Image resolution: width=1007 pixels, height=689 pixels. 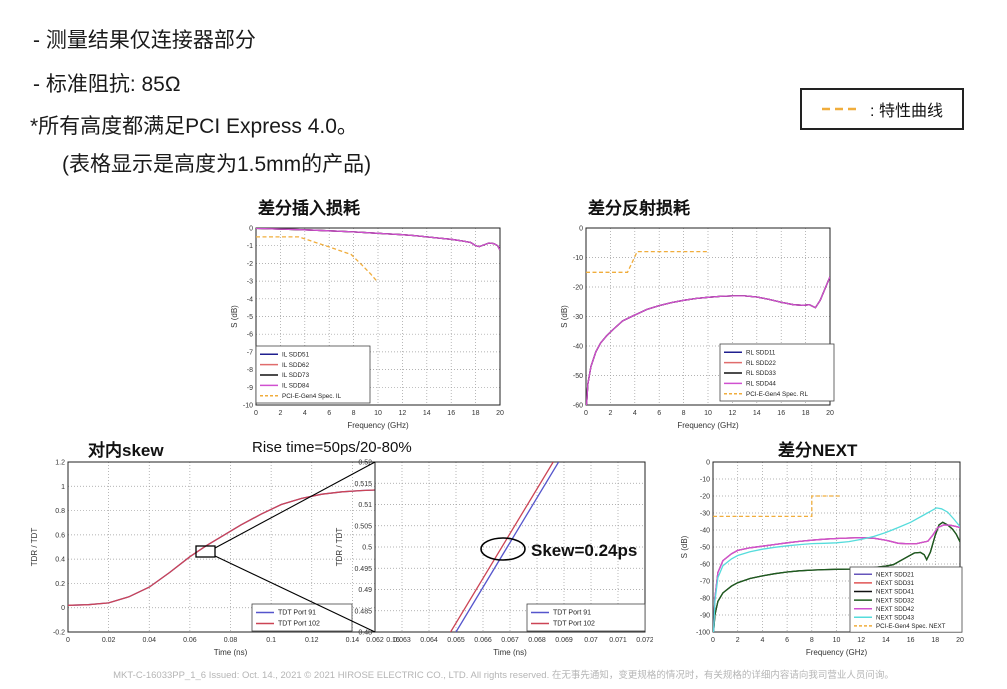 What do you see at coordinates (591, 640) in the screenshot?
I see `svg-text: 0.07` at bounding box center [591, 640].